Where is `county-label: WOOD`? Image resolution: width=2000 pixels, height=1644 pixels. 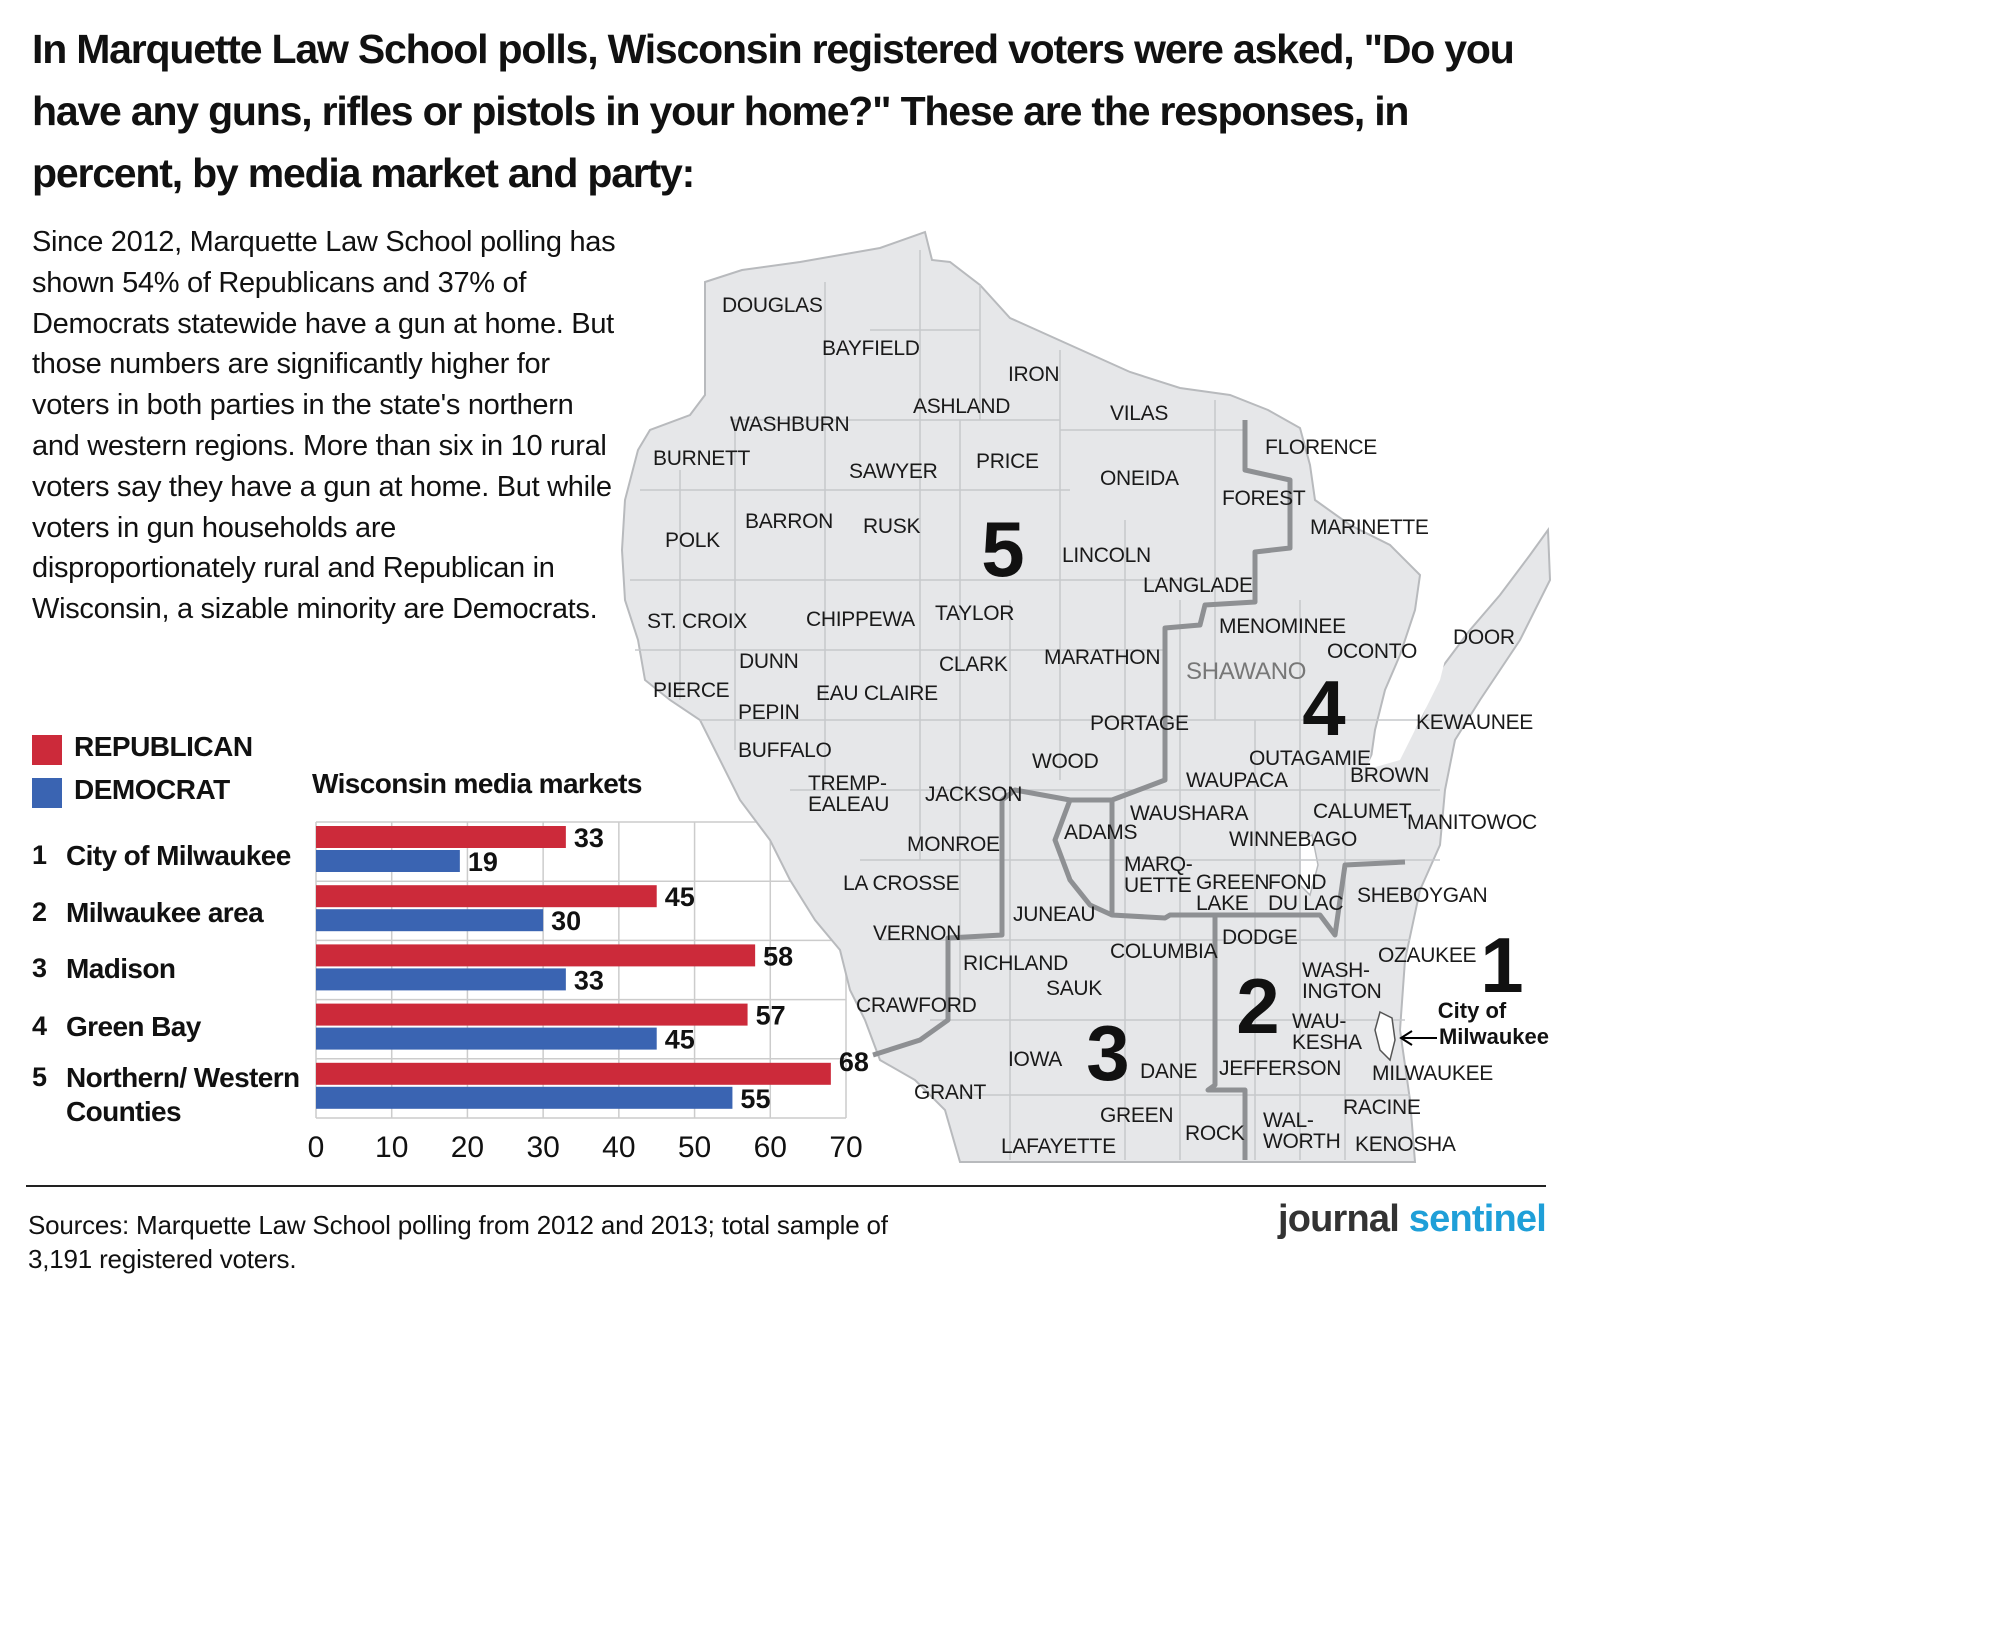 county-label: WOOD is located at coordinates (1065, 761).